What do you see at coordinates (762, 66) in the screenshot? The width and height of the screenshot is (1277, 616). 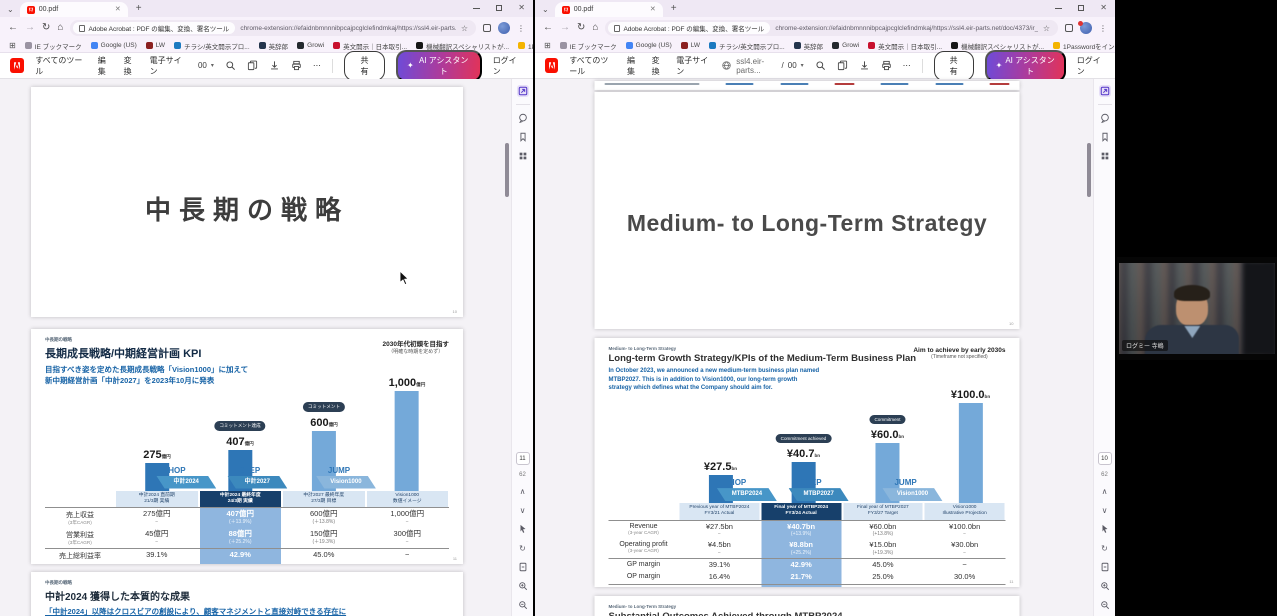 I see `document-title: ssl4.eir-parts... / 00 ▾` at bounding box center [762, 66].